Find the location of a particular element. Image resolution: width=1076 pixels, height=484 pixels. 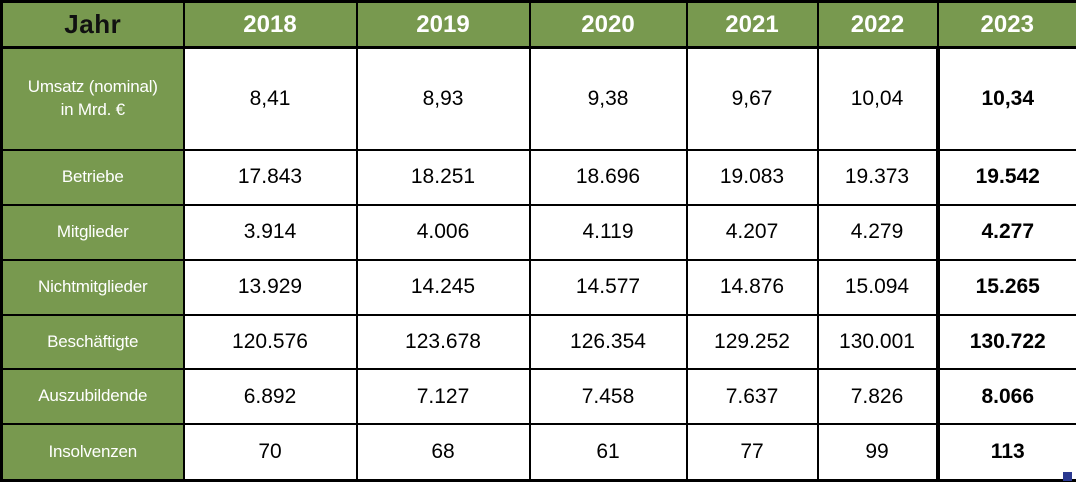

row-label-line2: in Mrd. € is located at coordinates (93, 109).